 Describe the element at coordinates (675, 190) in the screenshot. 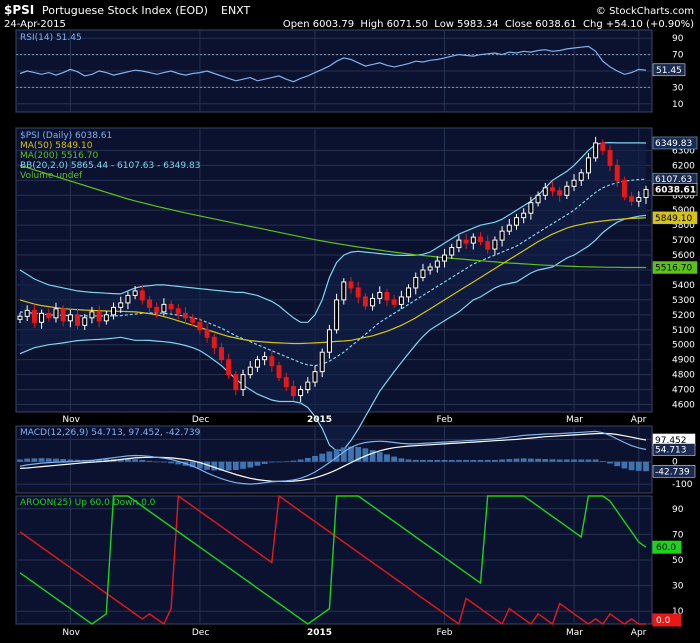

I see `price-value-label-close: 6038.61` at that location.